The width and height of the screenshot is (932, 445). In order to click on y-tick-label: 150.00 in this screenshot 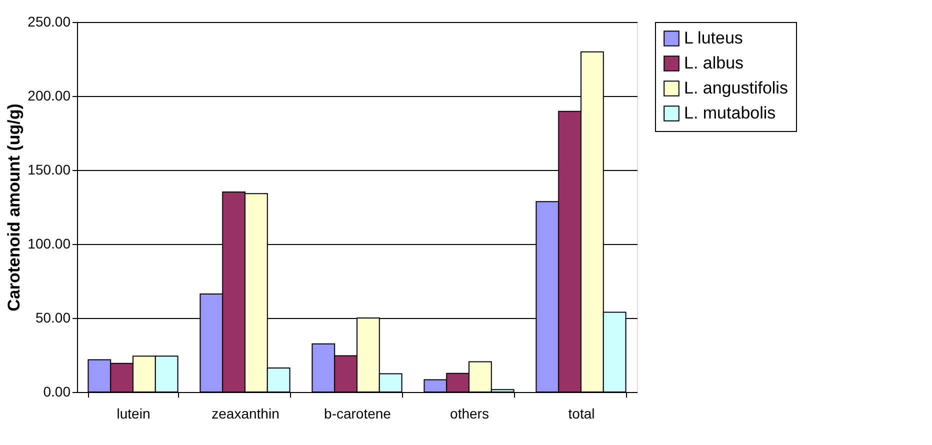, I will do `click(49, 170)`.